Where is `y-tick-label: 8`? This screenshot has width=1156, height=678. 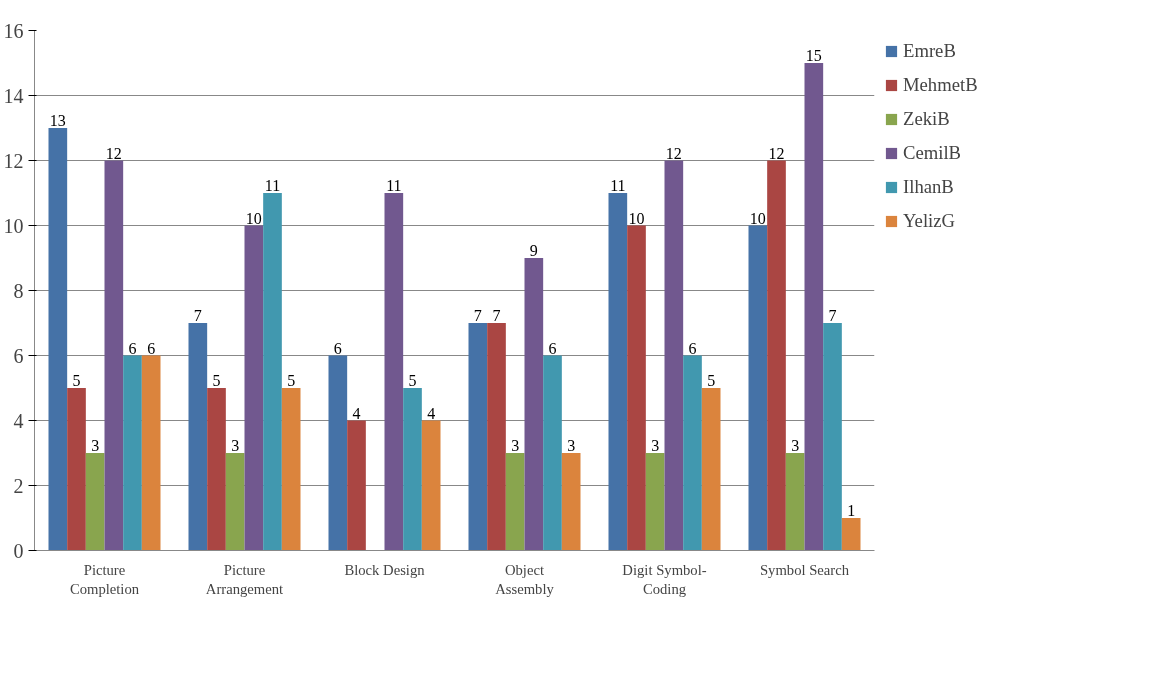 y-tick-label: 8 is located at coordinates (18, 290).